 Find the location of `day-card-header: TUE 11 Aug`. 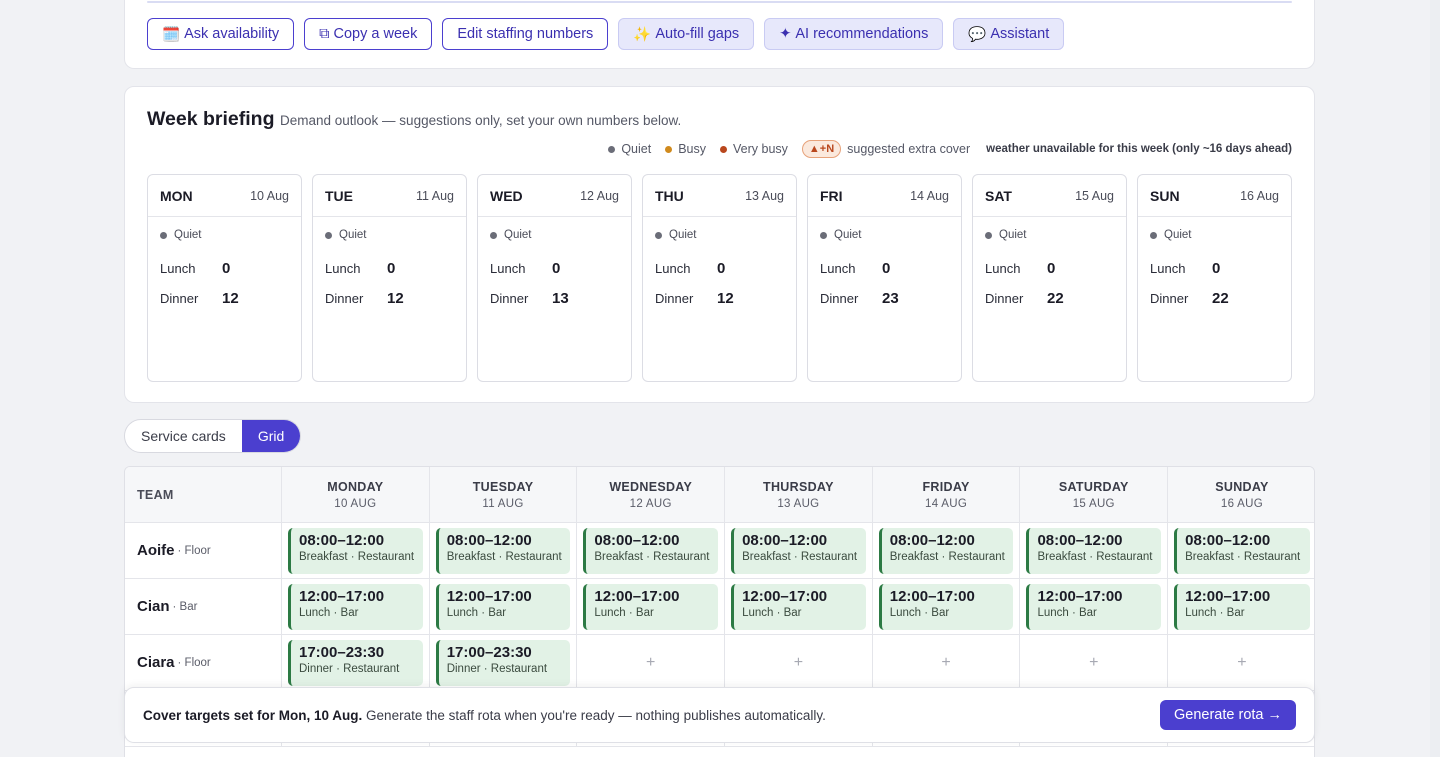

day-card-header: TUE 11 Aug is located at coordinates (389, 196).